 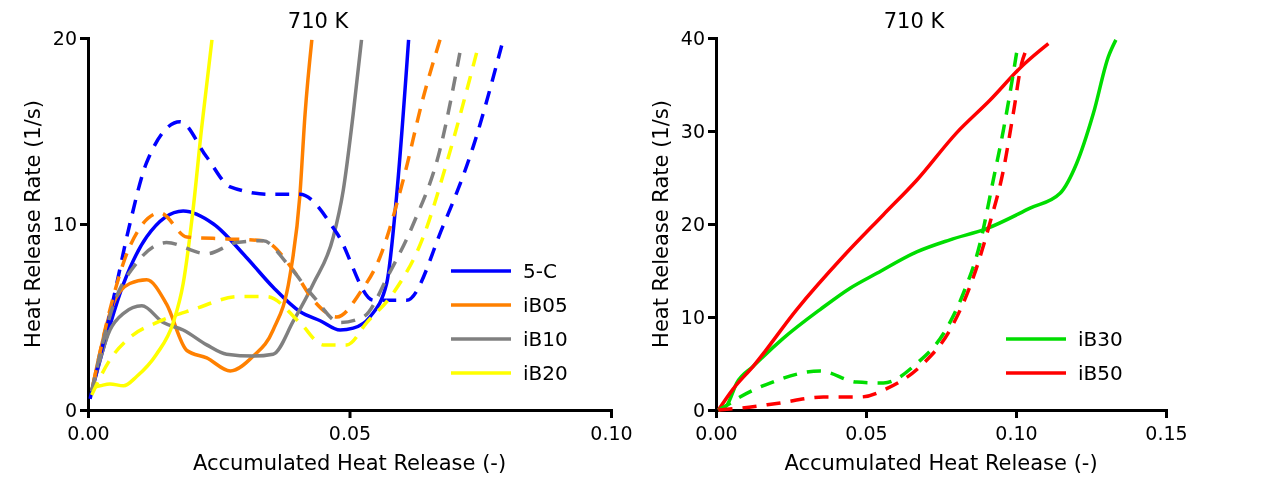 I want to click on y-tick-label: 30, so click(x=692, y=130).